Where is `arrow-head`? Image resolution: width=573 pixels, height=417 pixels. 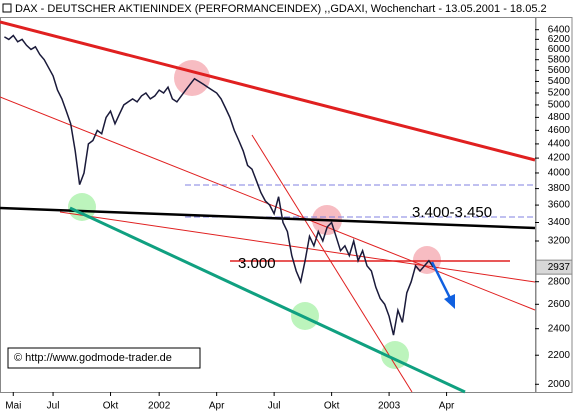
arrow-head is located at coordinates (449, 301).